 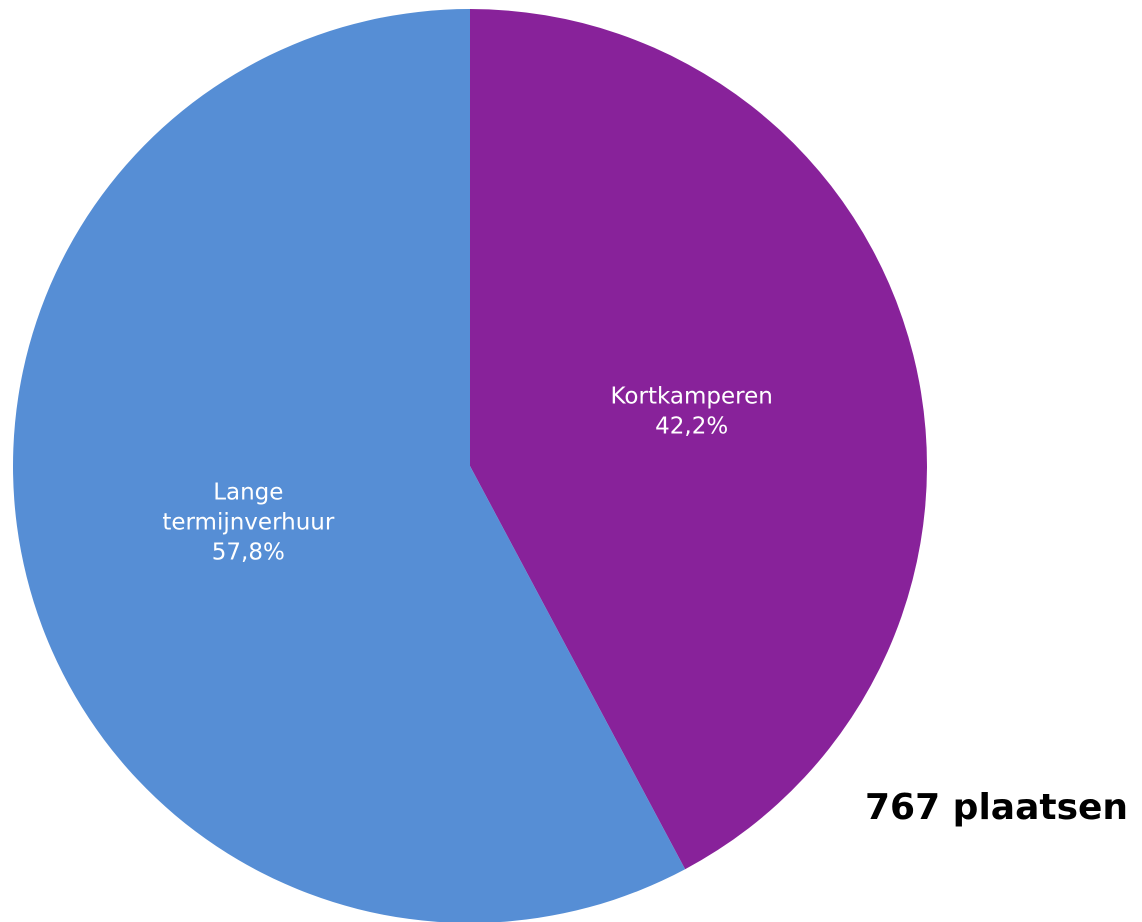 I want to click on pie-value-label: 42,2%, so click(x=691, y=427).